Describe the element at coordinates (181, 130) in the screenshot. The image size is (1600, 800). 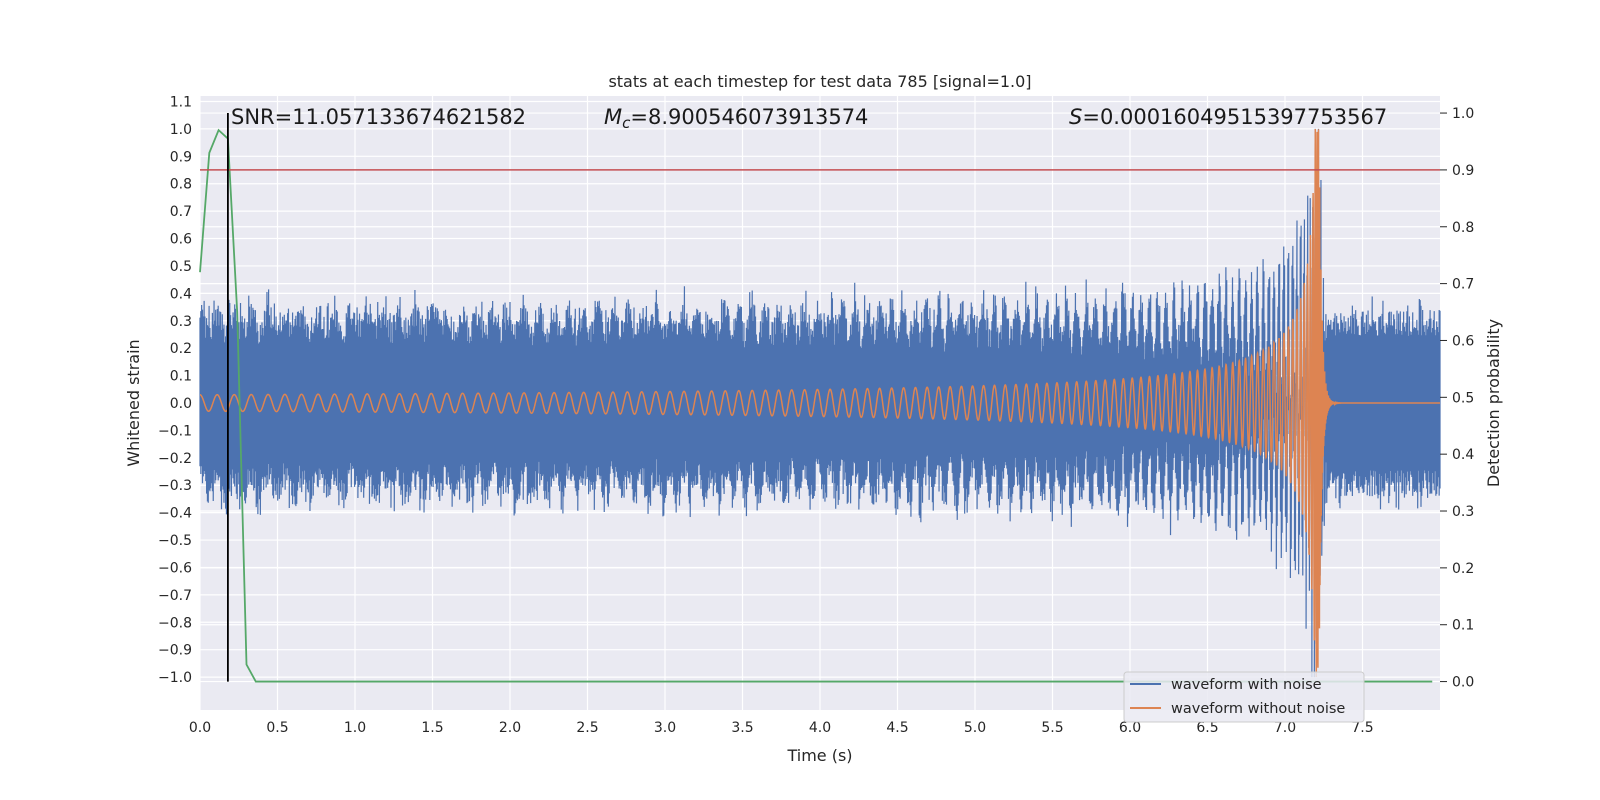
I see `y-left-tick-label: 1.0` at that location.